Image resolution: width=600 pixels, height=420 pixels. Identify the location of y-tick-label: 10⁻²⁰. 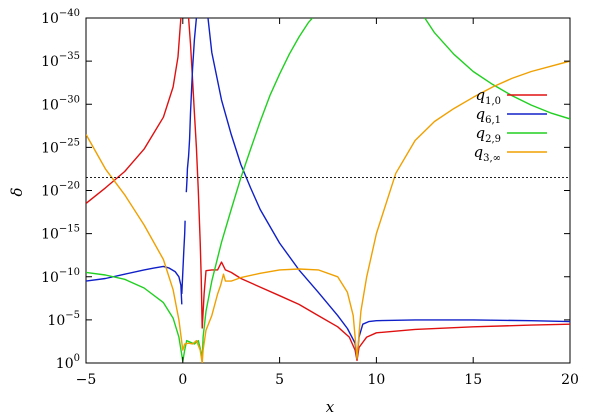
(60, 190).